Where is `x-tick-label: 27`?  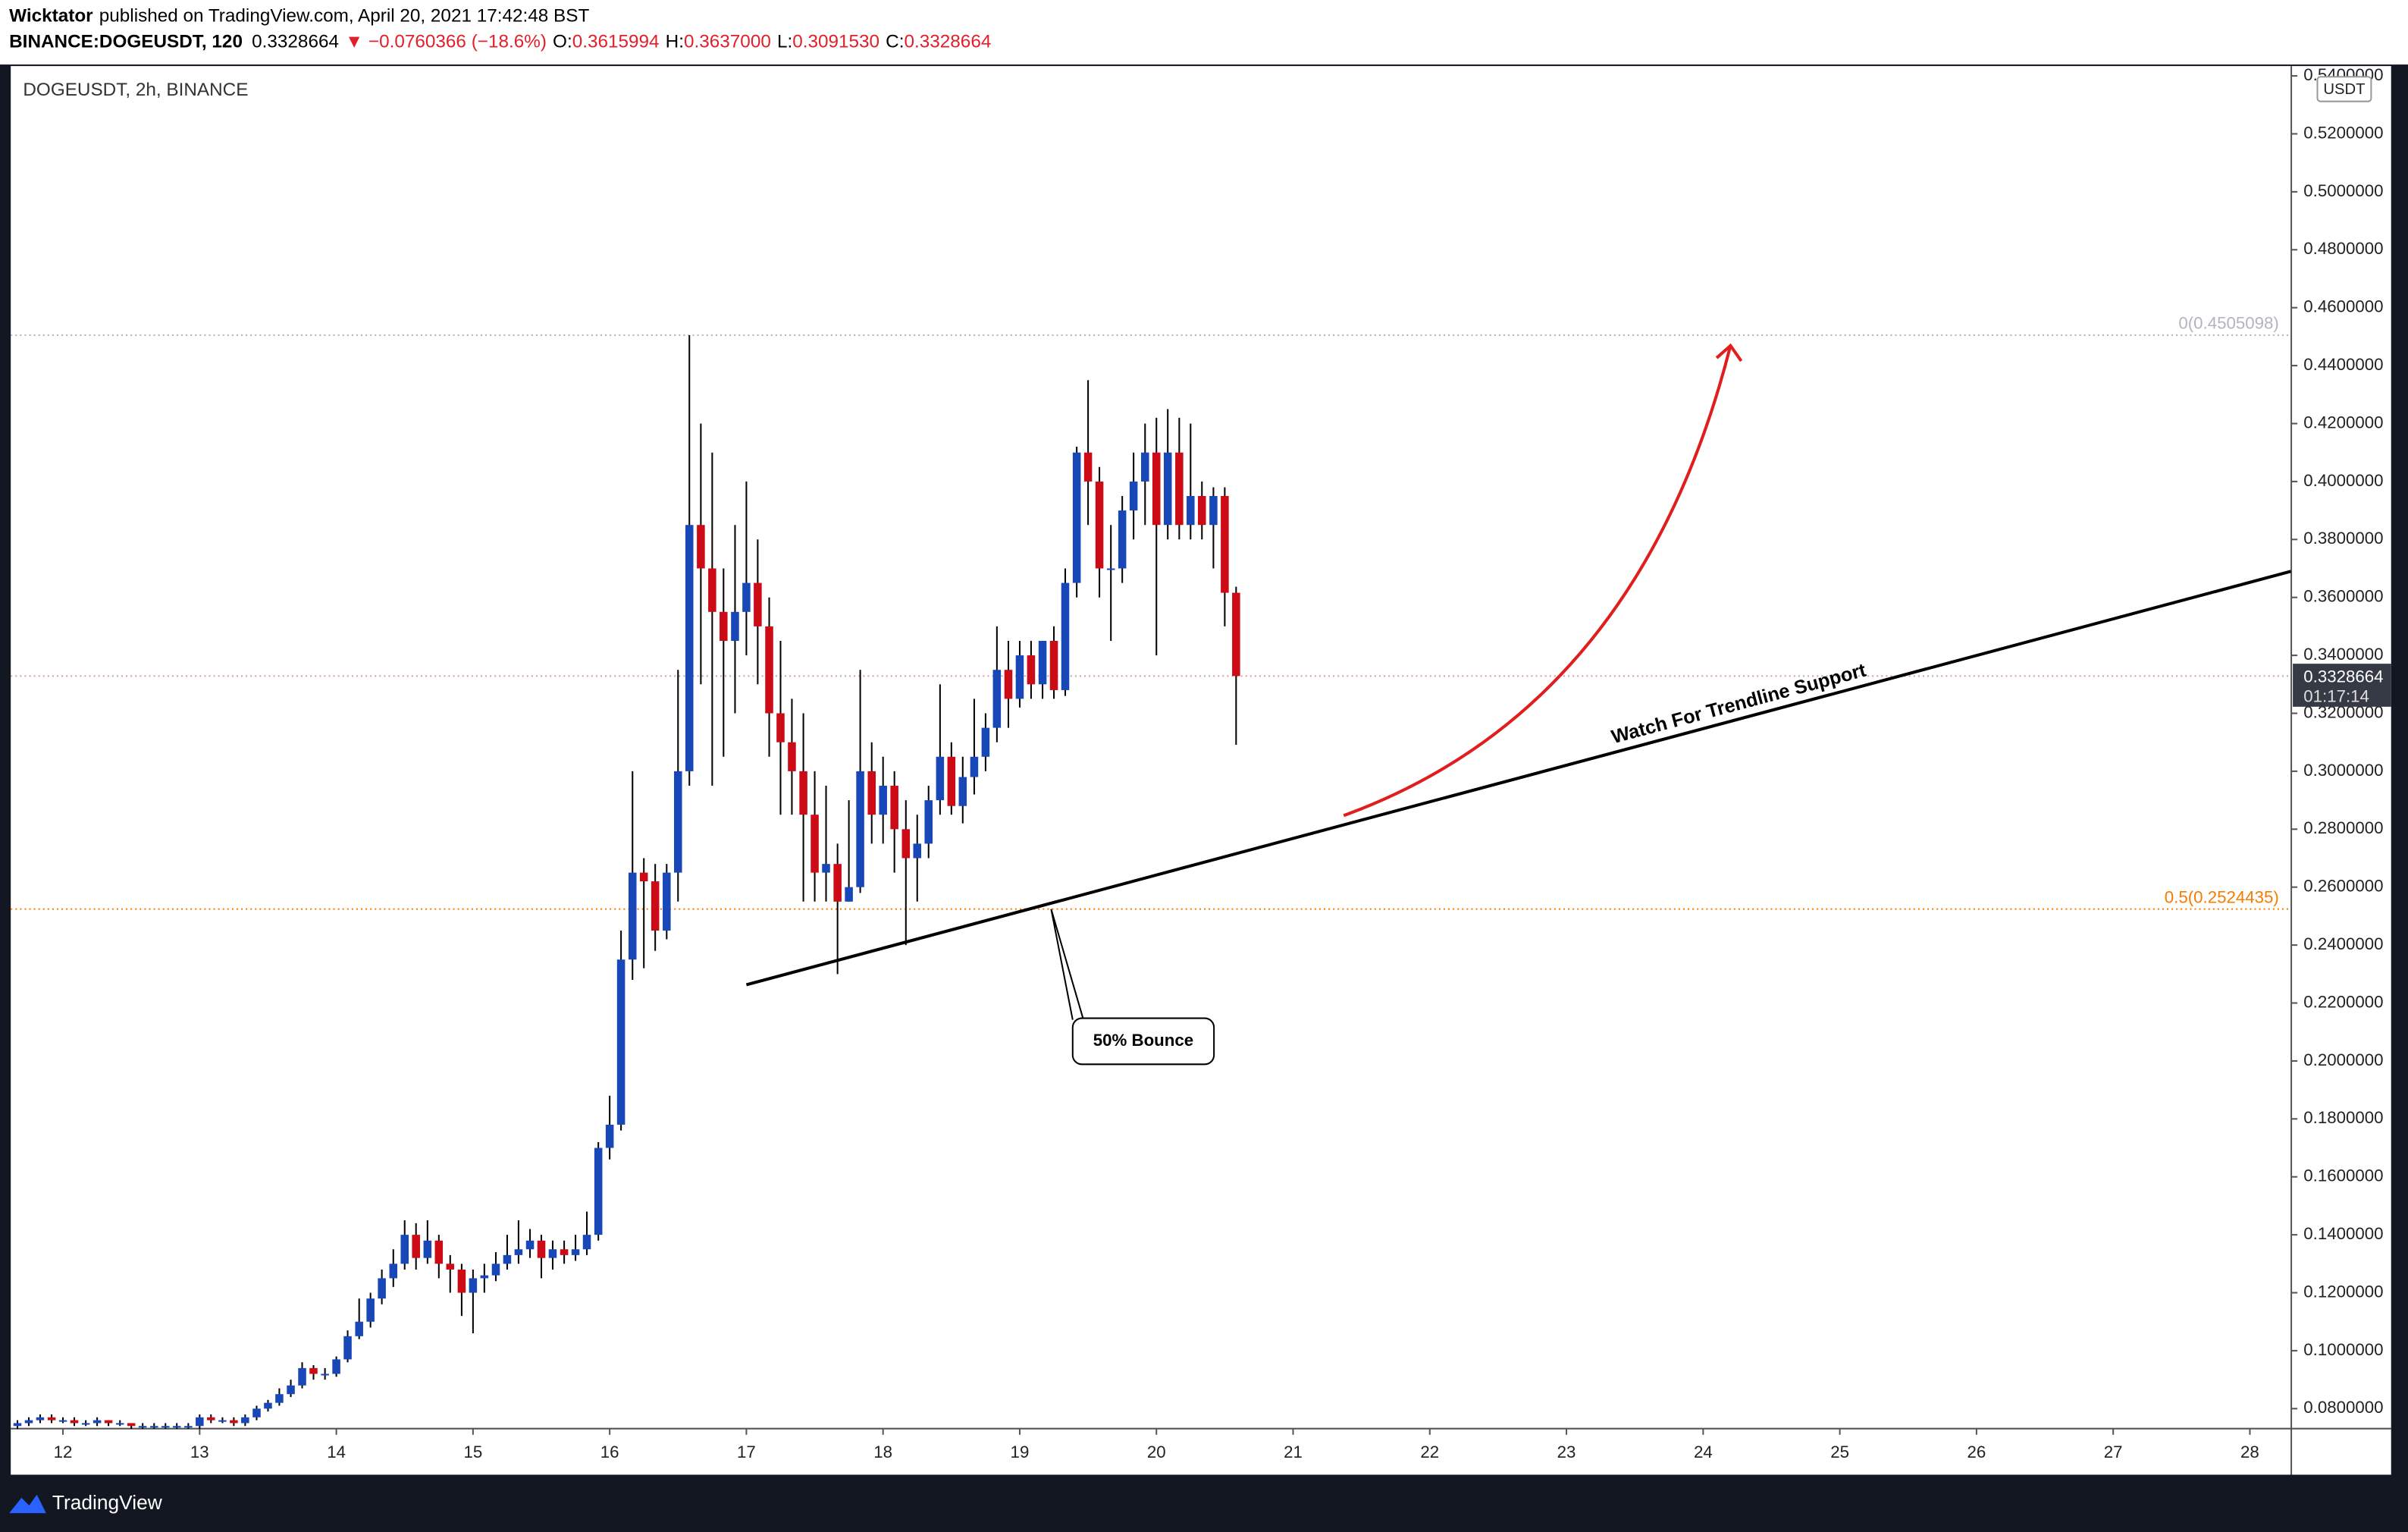 x-tick-label: 27 is located at coordinates (2113, 1452).